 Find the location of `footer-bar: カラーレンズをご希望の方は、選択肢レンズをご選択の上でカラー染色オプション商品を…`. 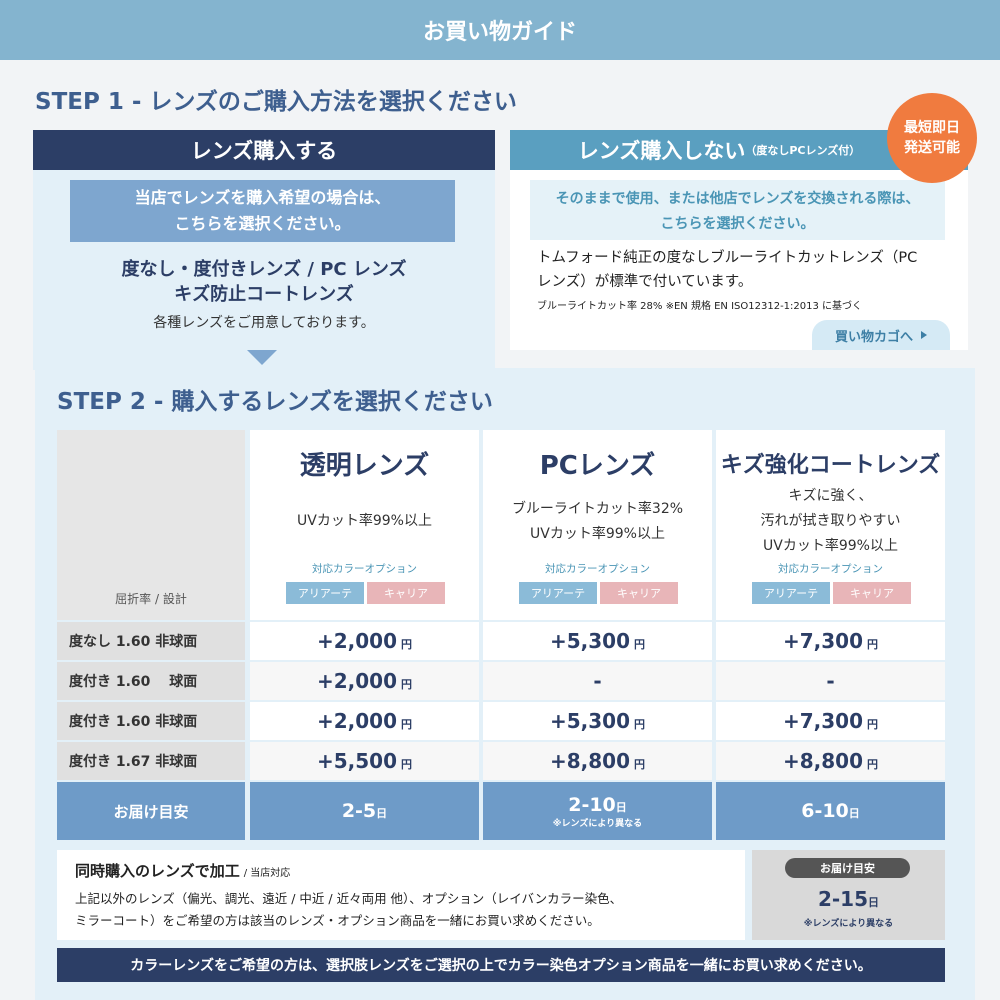

footer-bar: カラーレンズをご希望の方は、選択肢レンズをご選択の上でカラー染色オプション商品を… is located at coordinates (501, 965).